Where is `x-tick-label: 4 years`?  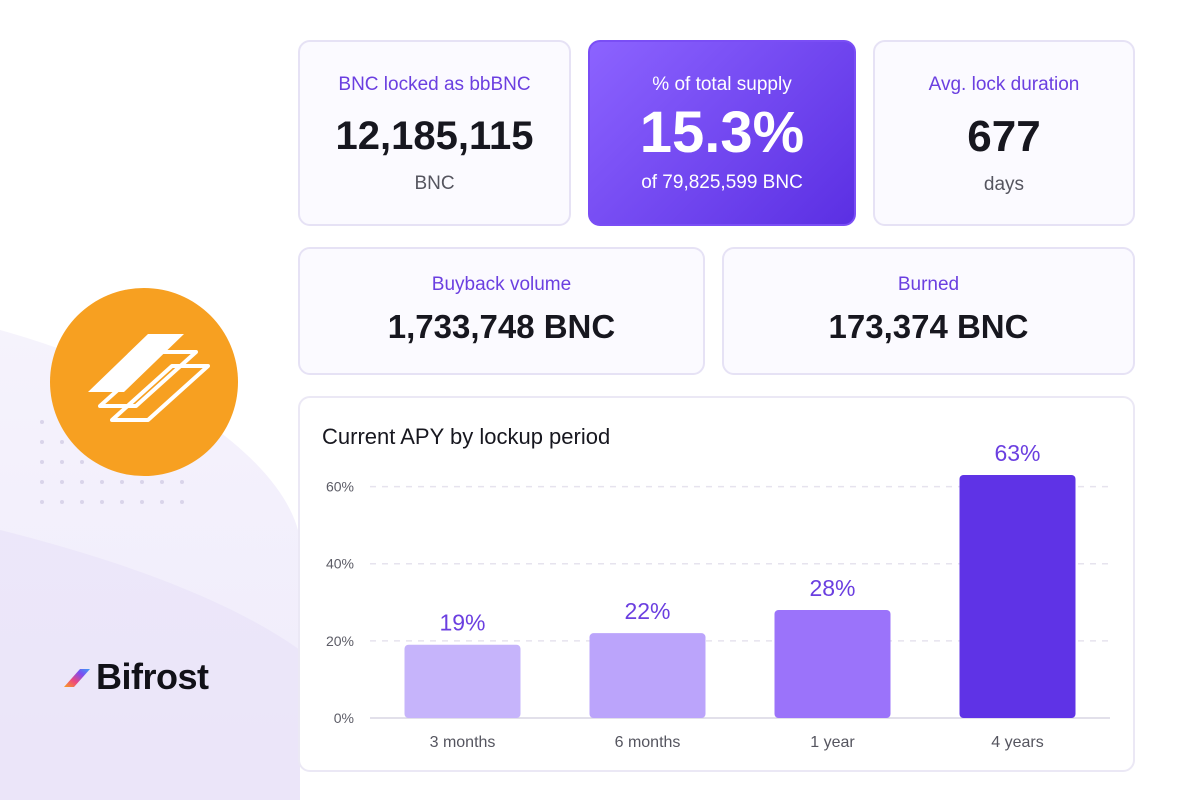 x-tick-label: 4 years is located at coordinates (1017, 742).